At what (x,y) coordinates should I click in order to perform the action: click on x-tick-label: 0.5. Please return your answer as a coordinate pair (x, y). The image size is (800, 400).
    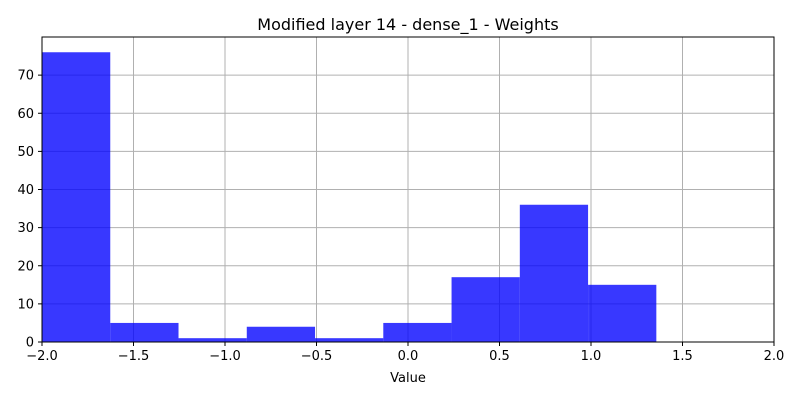
    Looking at the image, I should click on (499, 356).